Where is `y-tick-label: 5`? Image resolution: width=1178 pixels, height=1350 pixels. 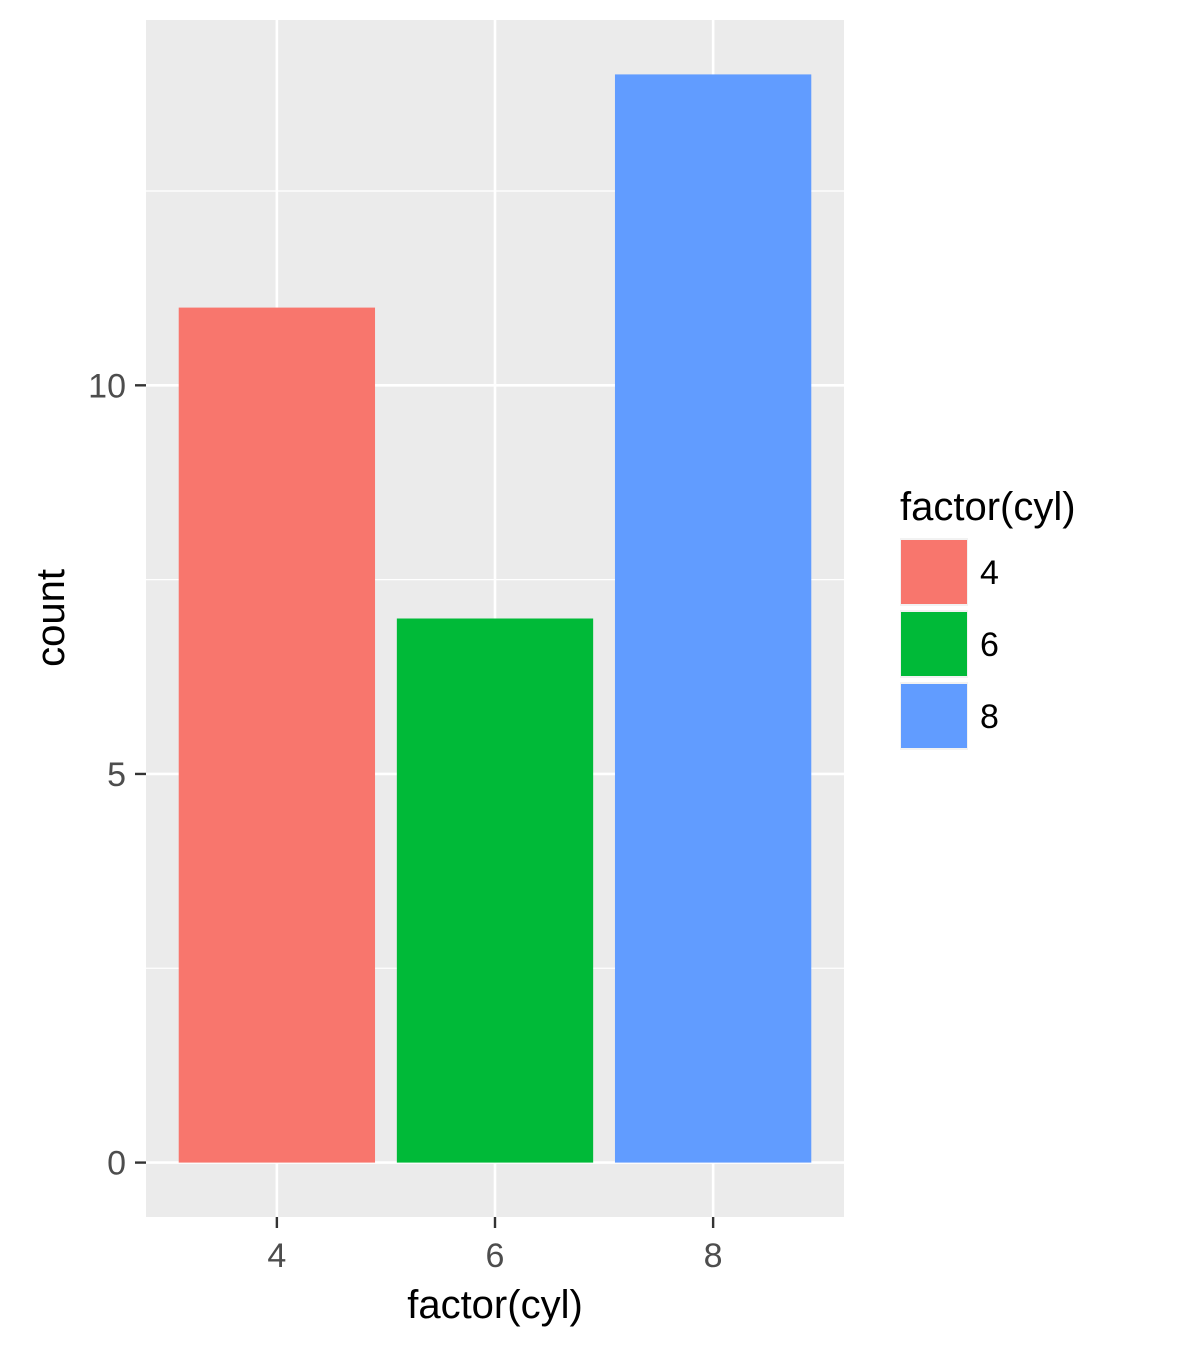
y-tick-label: 5 is located at coordinates (116, 775).